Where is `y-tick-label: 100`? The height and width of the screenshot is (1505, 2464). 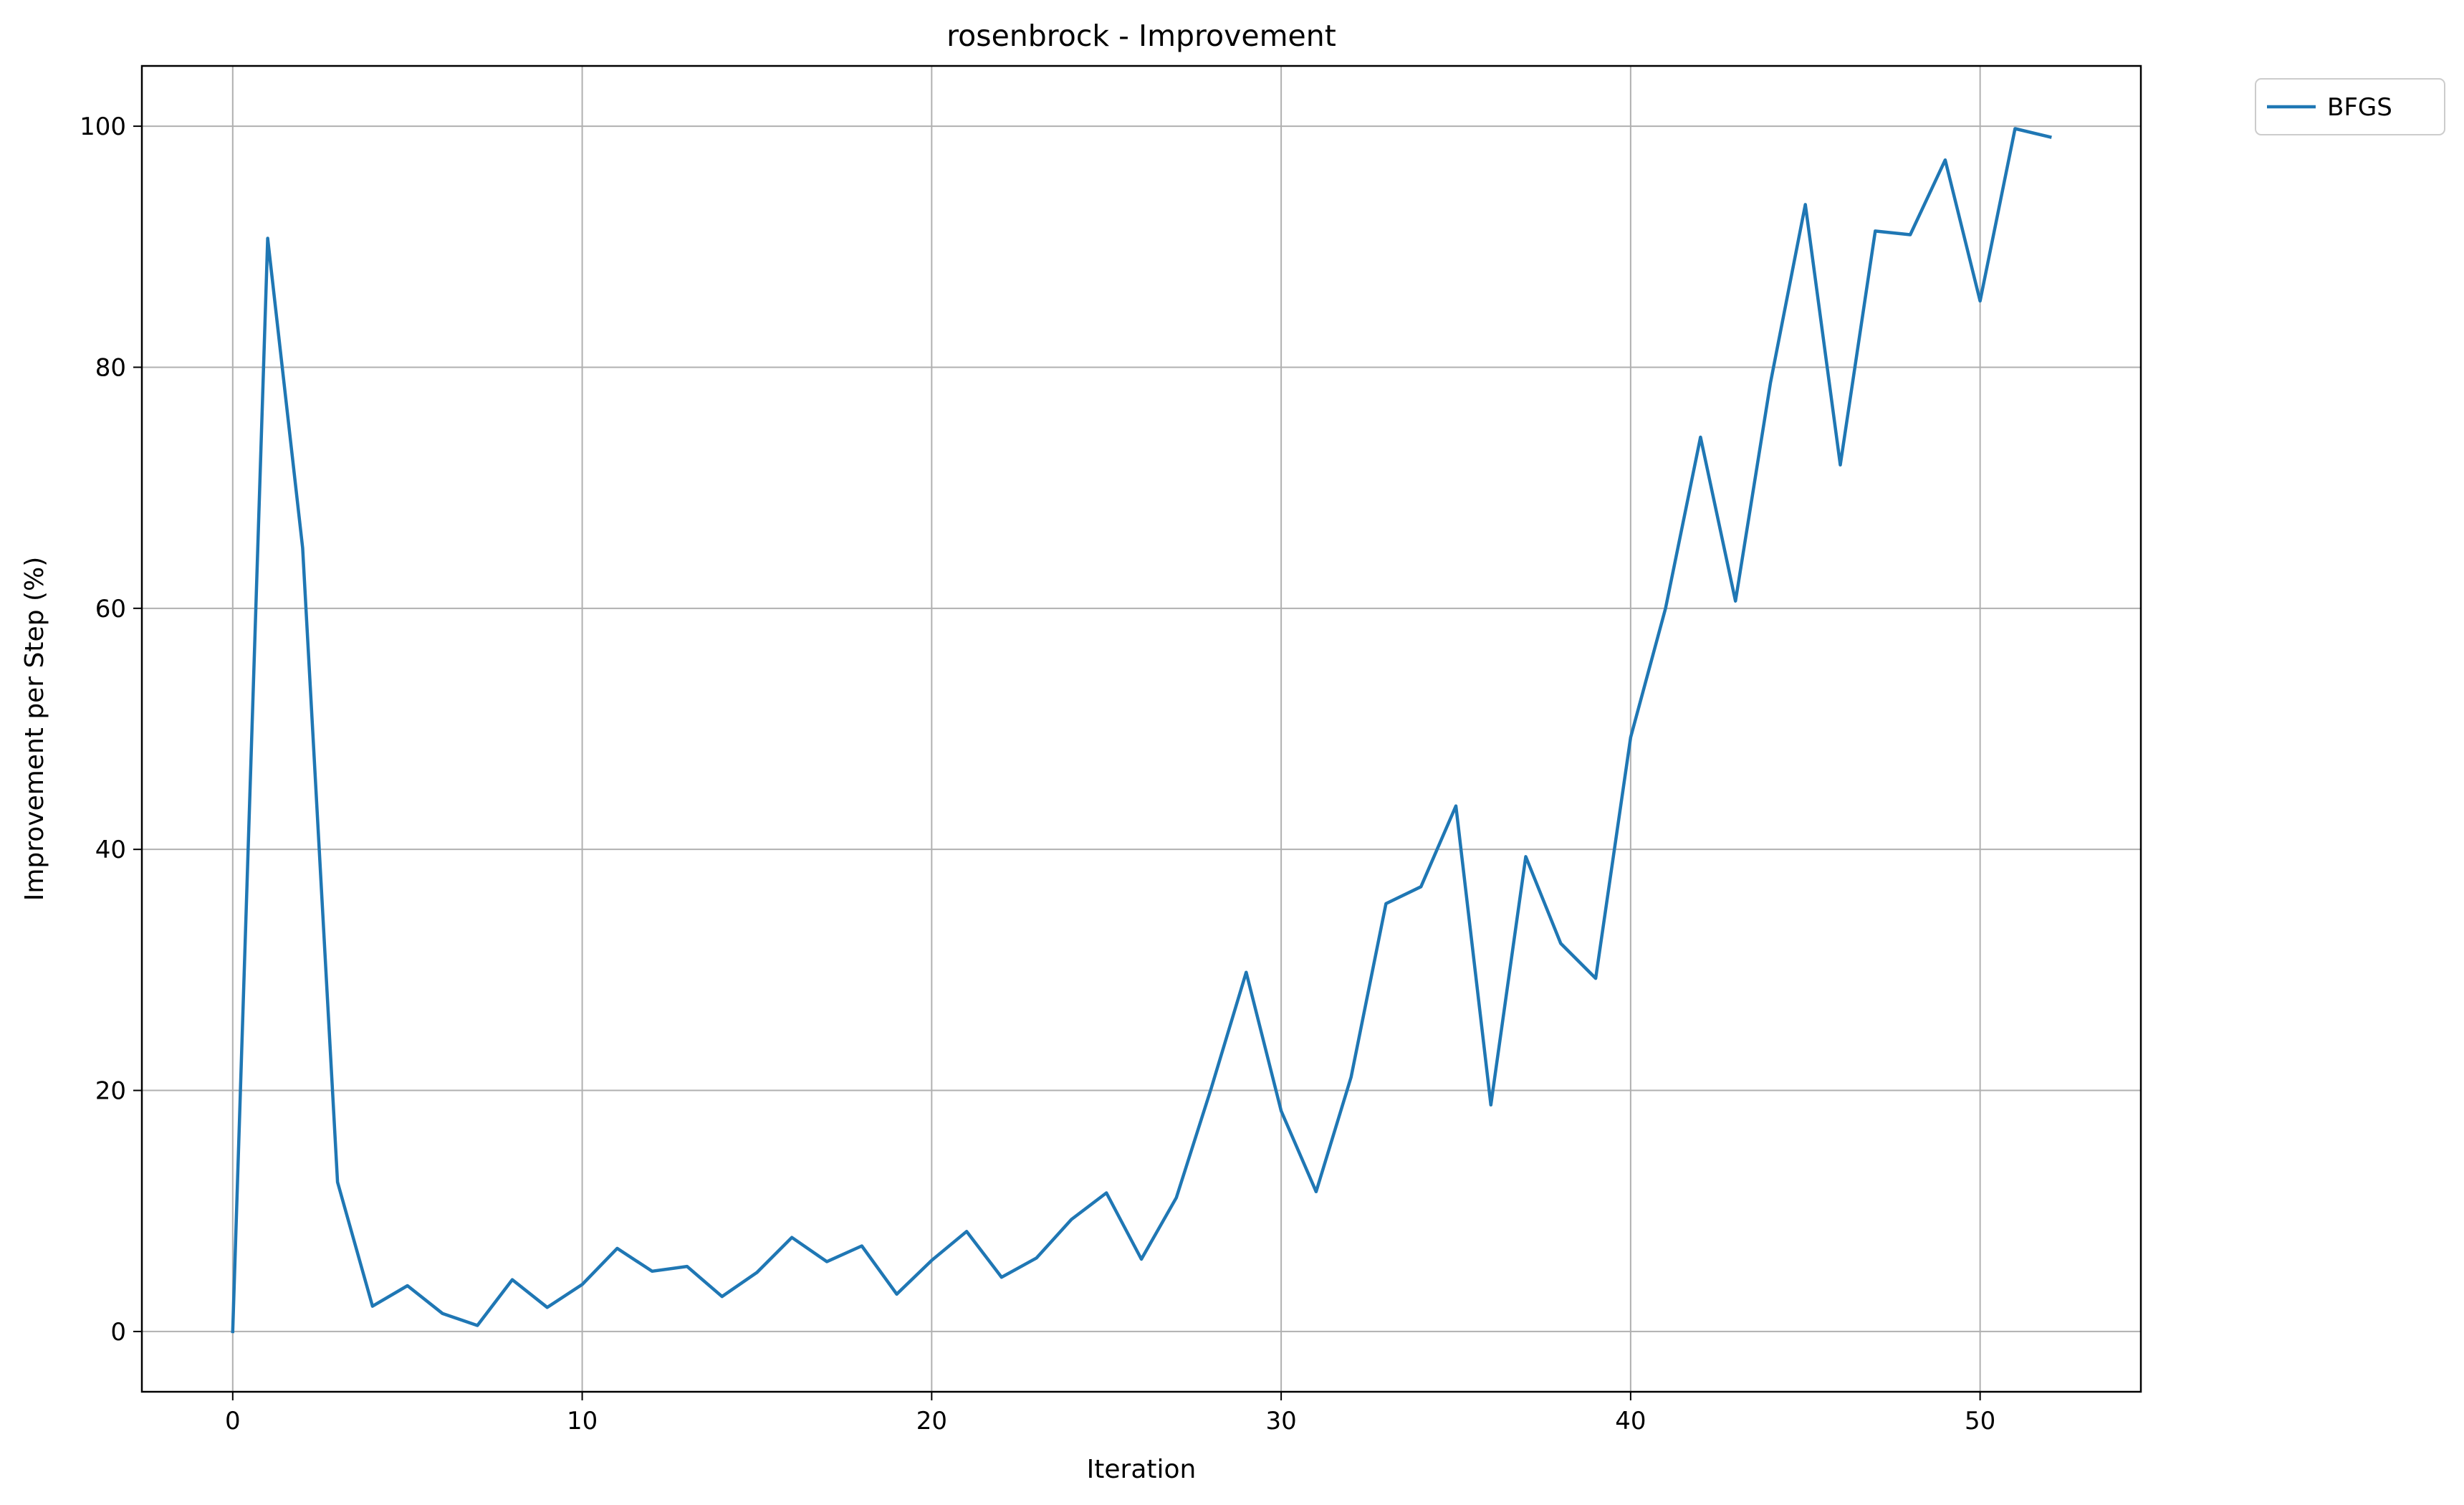
y-tick-label: 100 is located at coordinates (103, 127).